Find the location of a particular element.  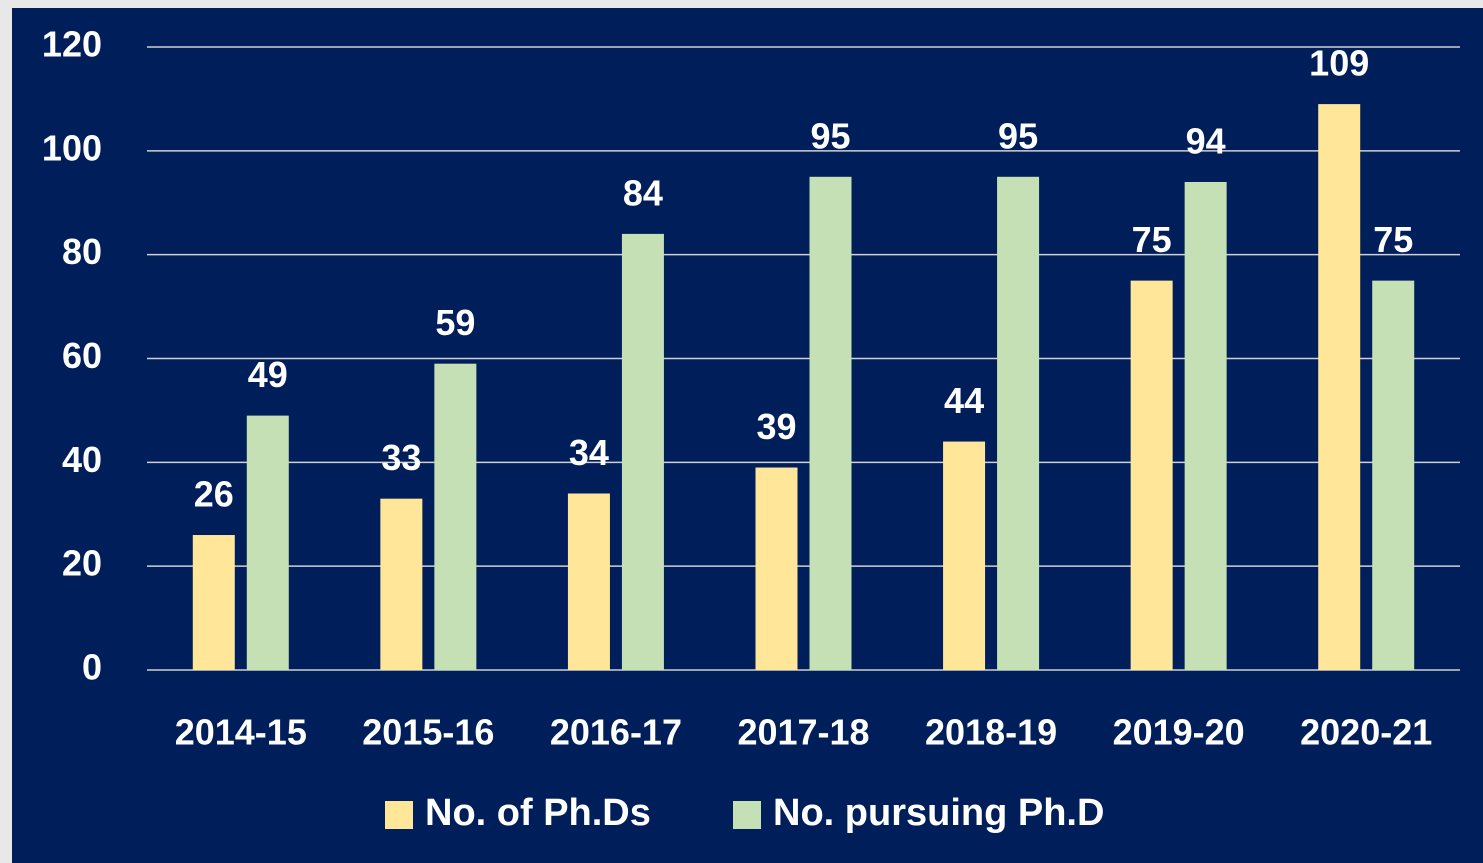

data-label: 39 is located at coordinates (776, 426).